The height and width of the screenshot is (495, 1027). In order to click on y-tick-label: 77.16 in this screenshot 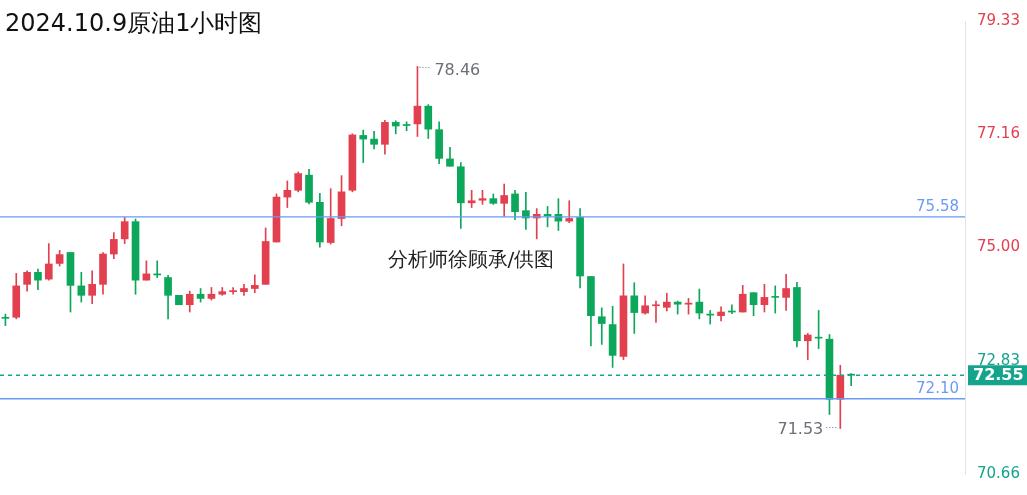, I will do `click(998, 133)`.